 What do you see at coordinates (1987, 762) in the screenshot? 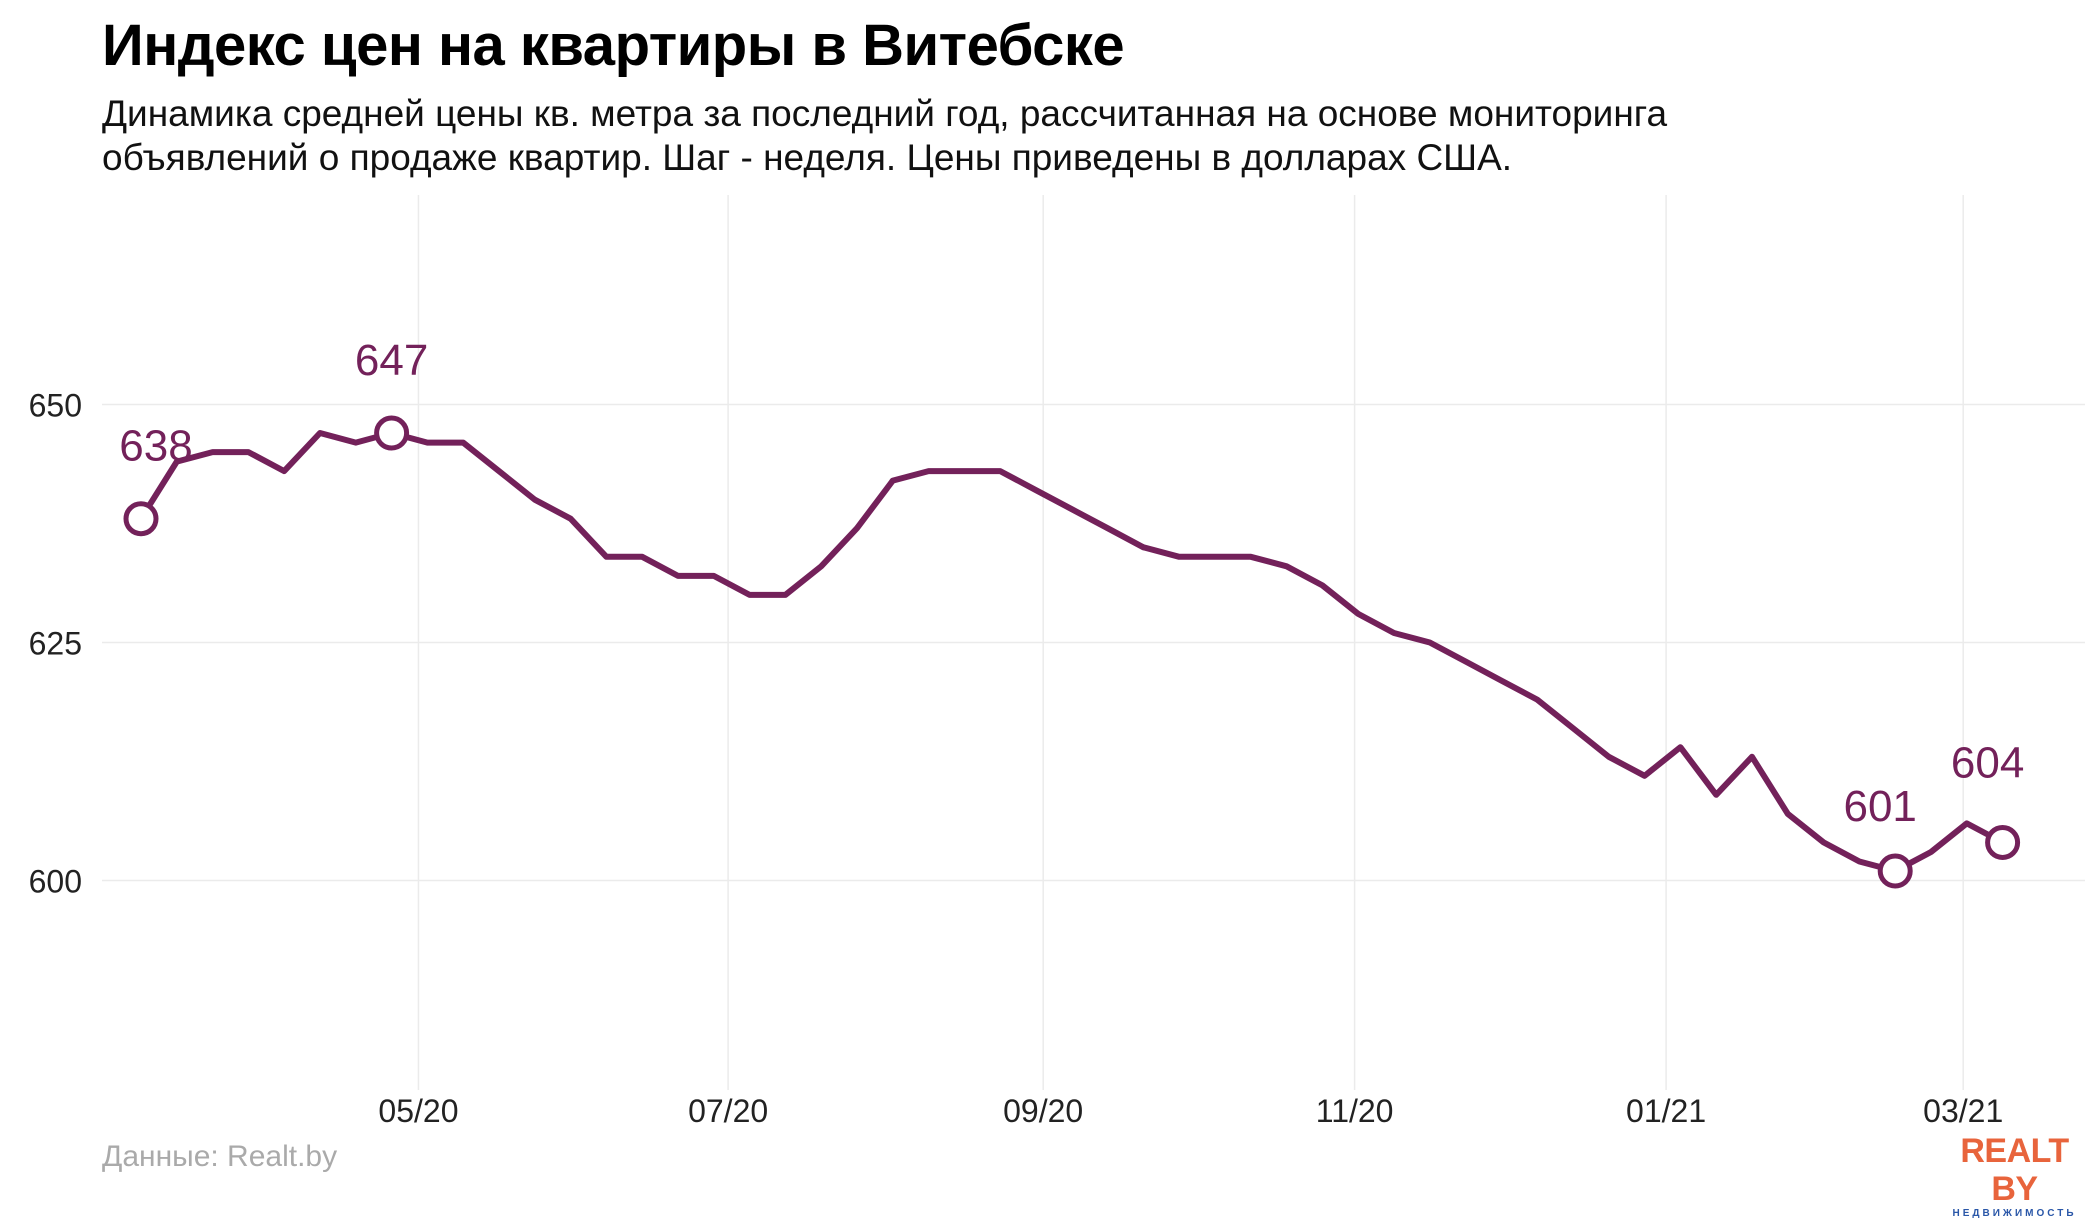
I see `data-label: 604` at bounding box center [1987, 762].